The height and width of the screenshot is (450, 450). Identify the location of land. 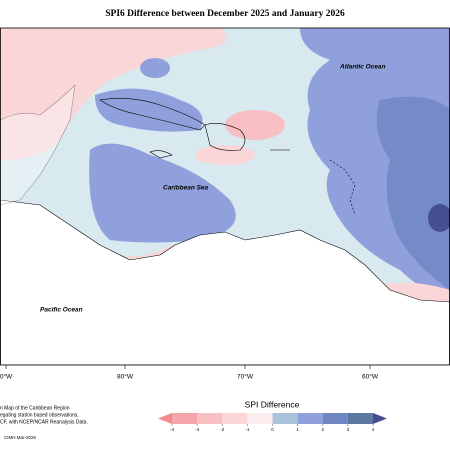
(38, 145).